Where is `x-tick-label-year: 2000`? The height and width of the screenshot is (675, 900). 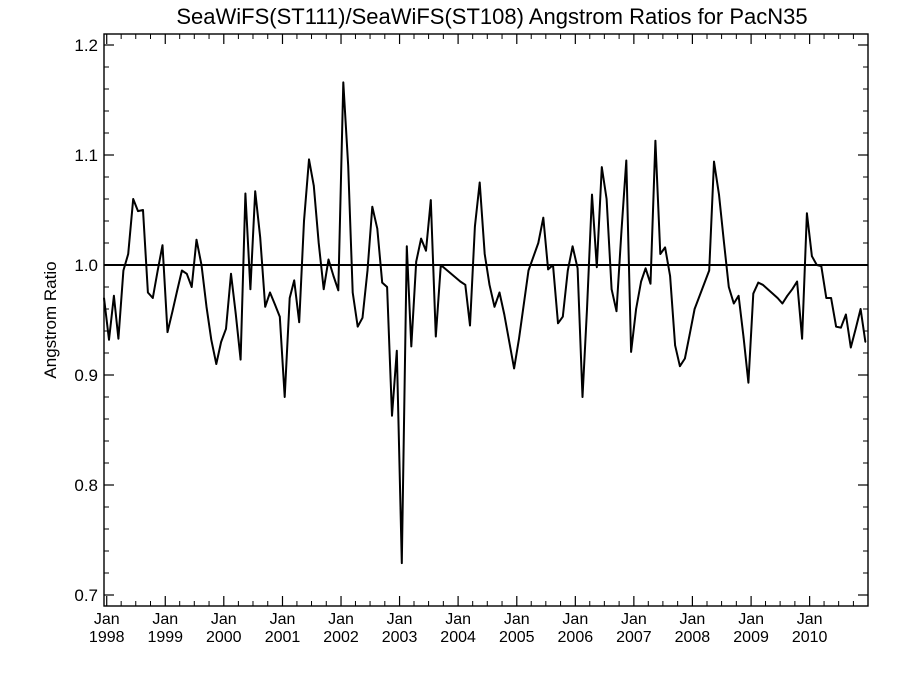 x-tick-label-year: 2000 is located at coordinates (224, 637).